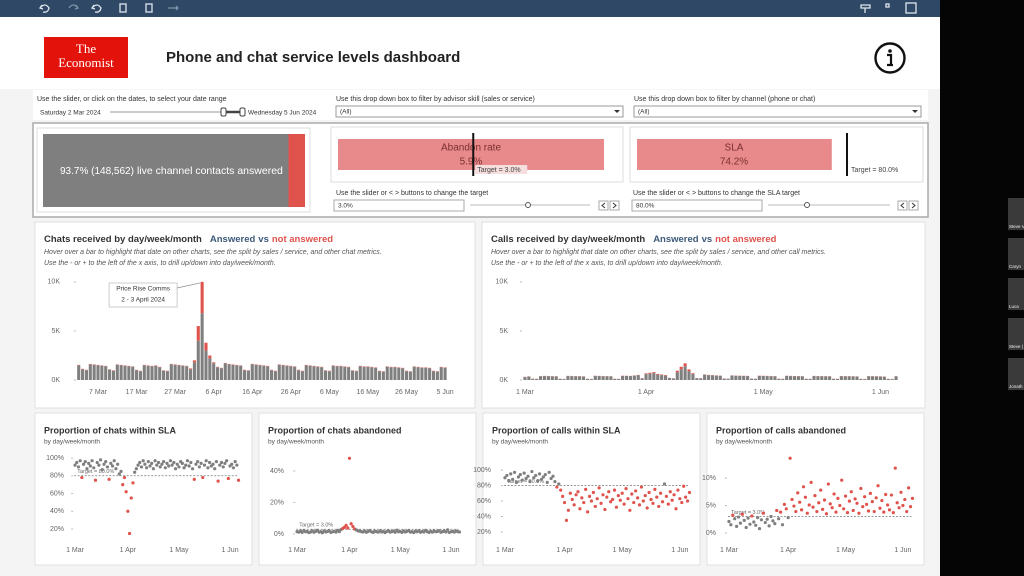  What do you see at coordinates (173, 8) in the screenshot?
I see `share-icon` at bounding box center [173, 8].